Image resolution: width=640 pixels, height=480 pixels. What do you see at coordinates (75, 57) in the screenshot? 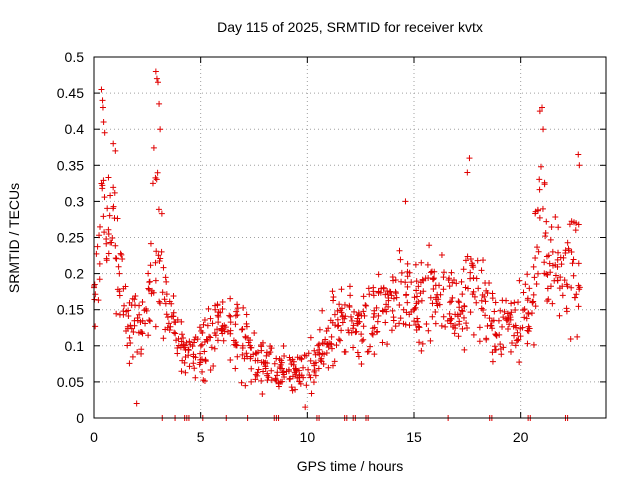
I see `y-tick-label: 0.5` at bounding box center [75, 57].